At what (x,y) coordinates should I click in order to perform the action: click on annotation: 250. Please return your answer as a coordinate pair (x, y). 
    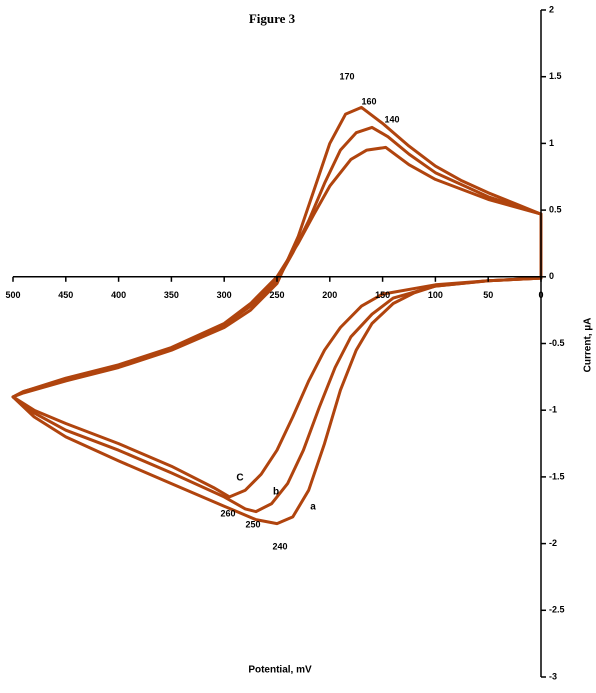
    Looking at the image, I should click on (252, 524).